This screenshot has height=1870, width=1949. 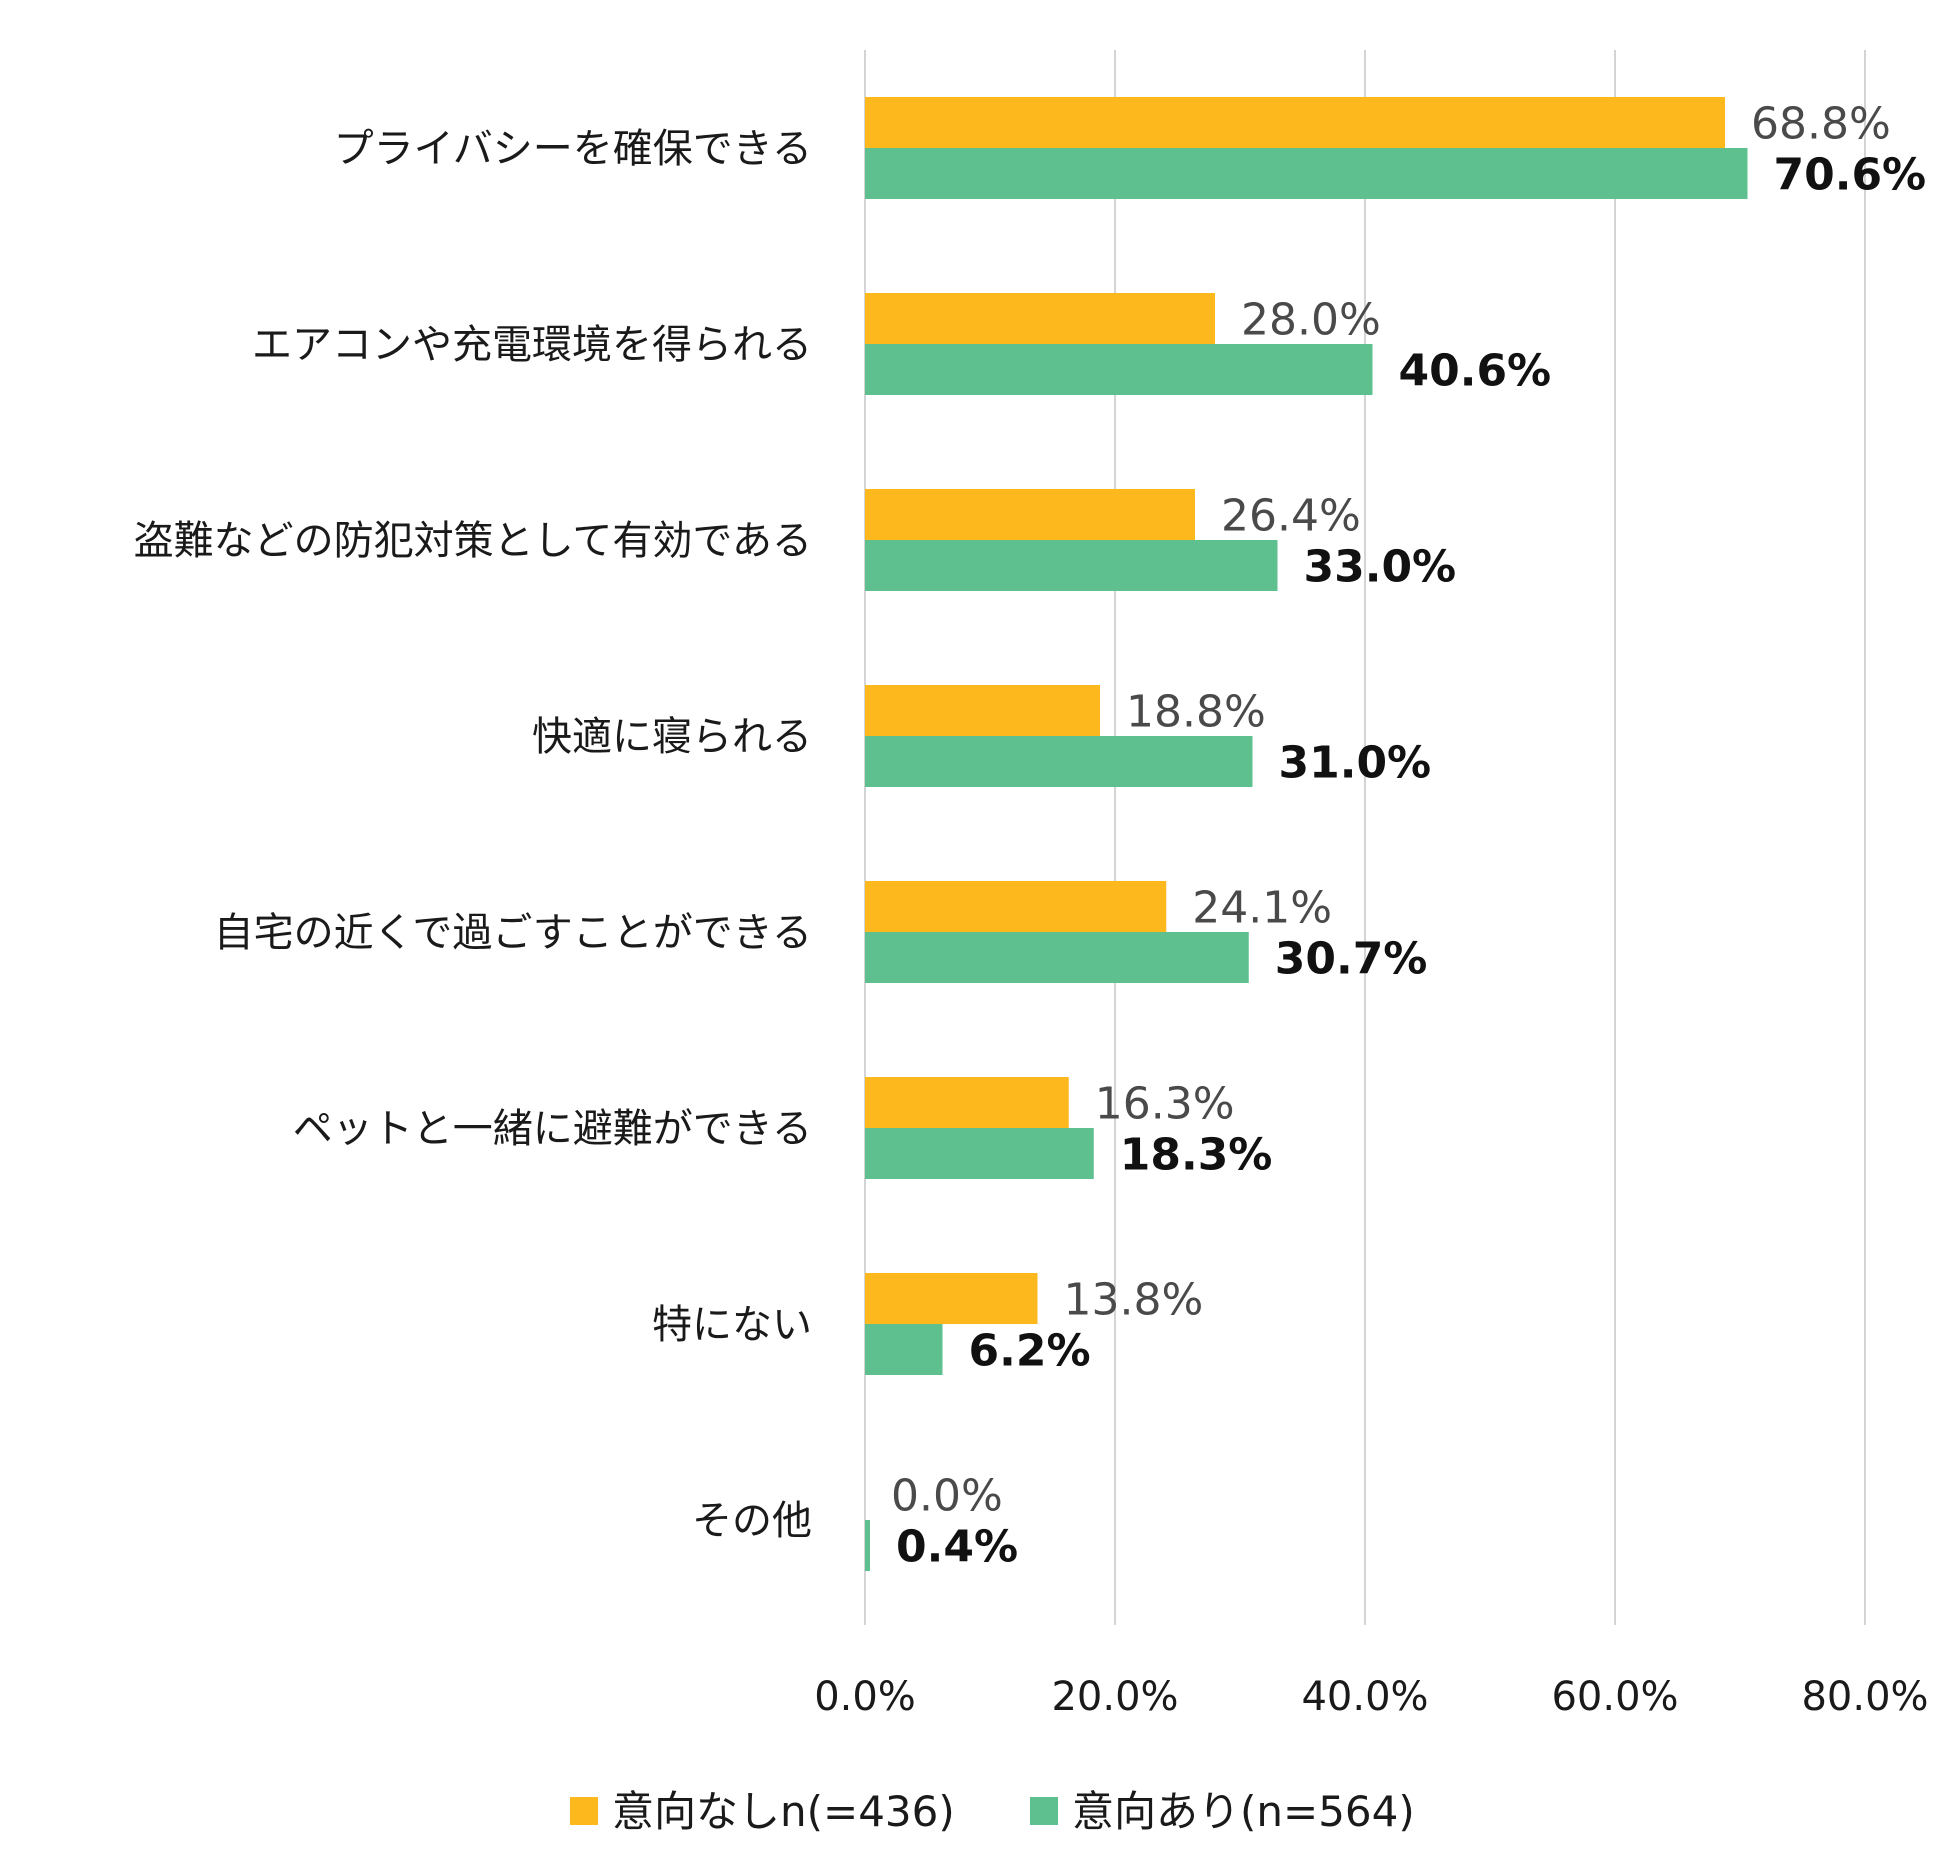 What do you see at coordinates (1850, 175) in the screenshot?
I see `data-label-series-2: 70.6%` at bounding box center [1850, 175].